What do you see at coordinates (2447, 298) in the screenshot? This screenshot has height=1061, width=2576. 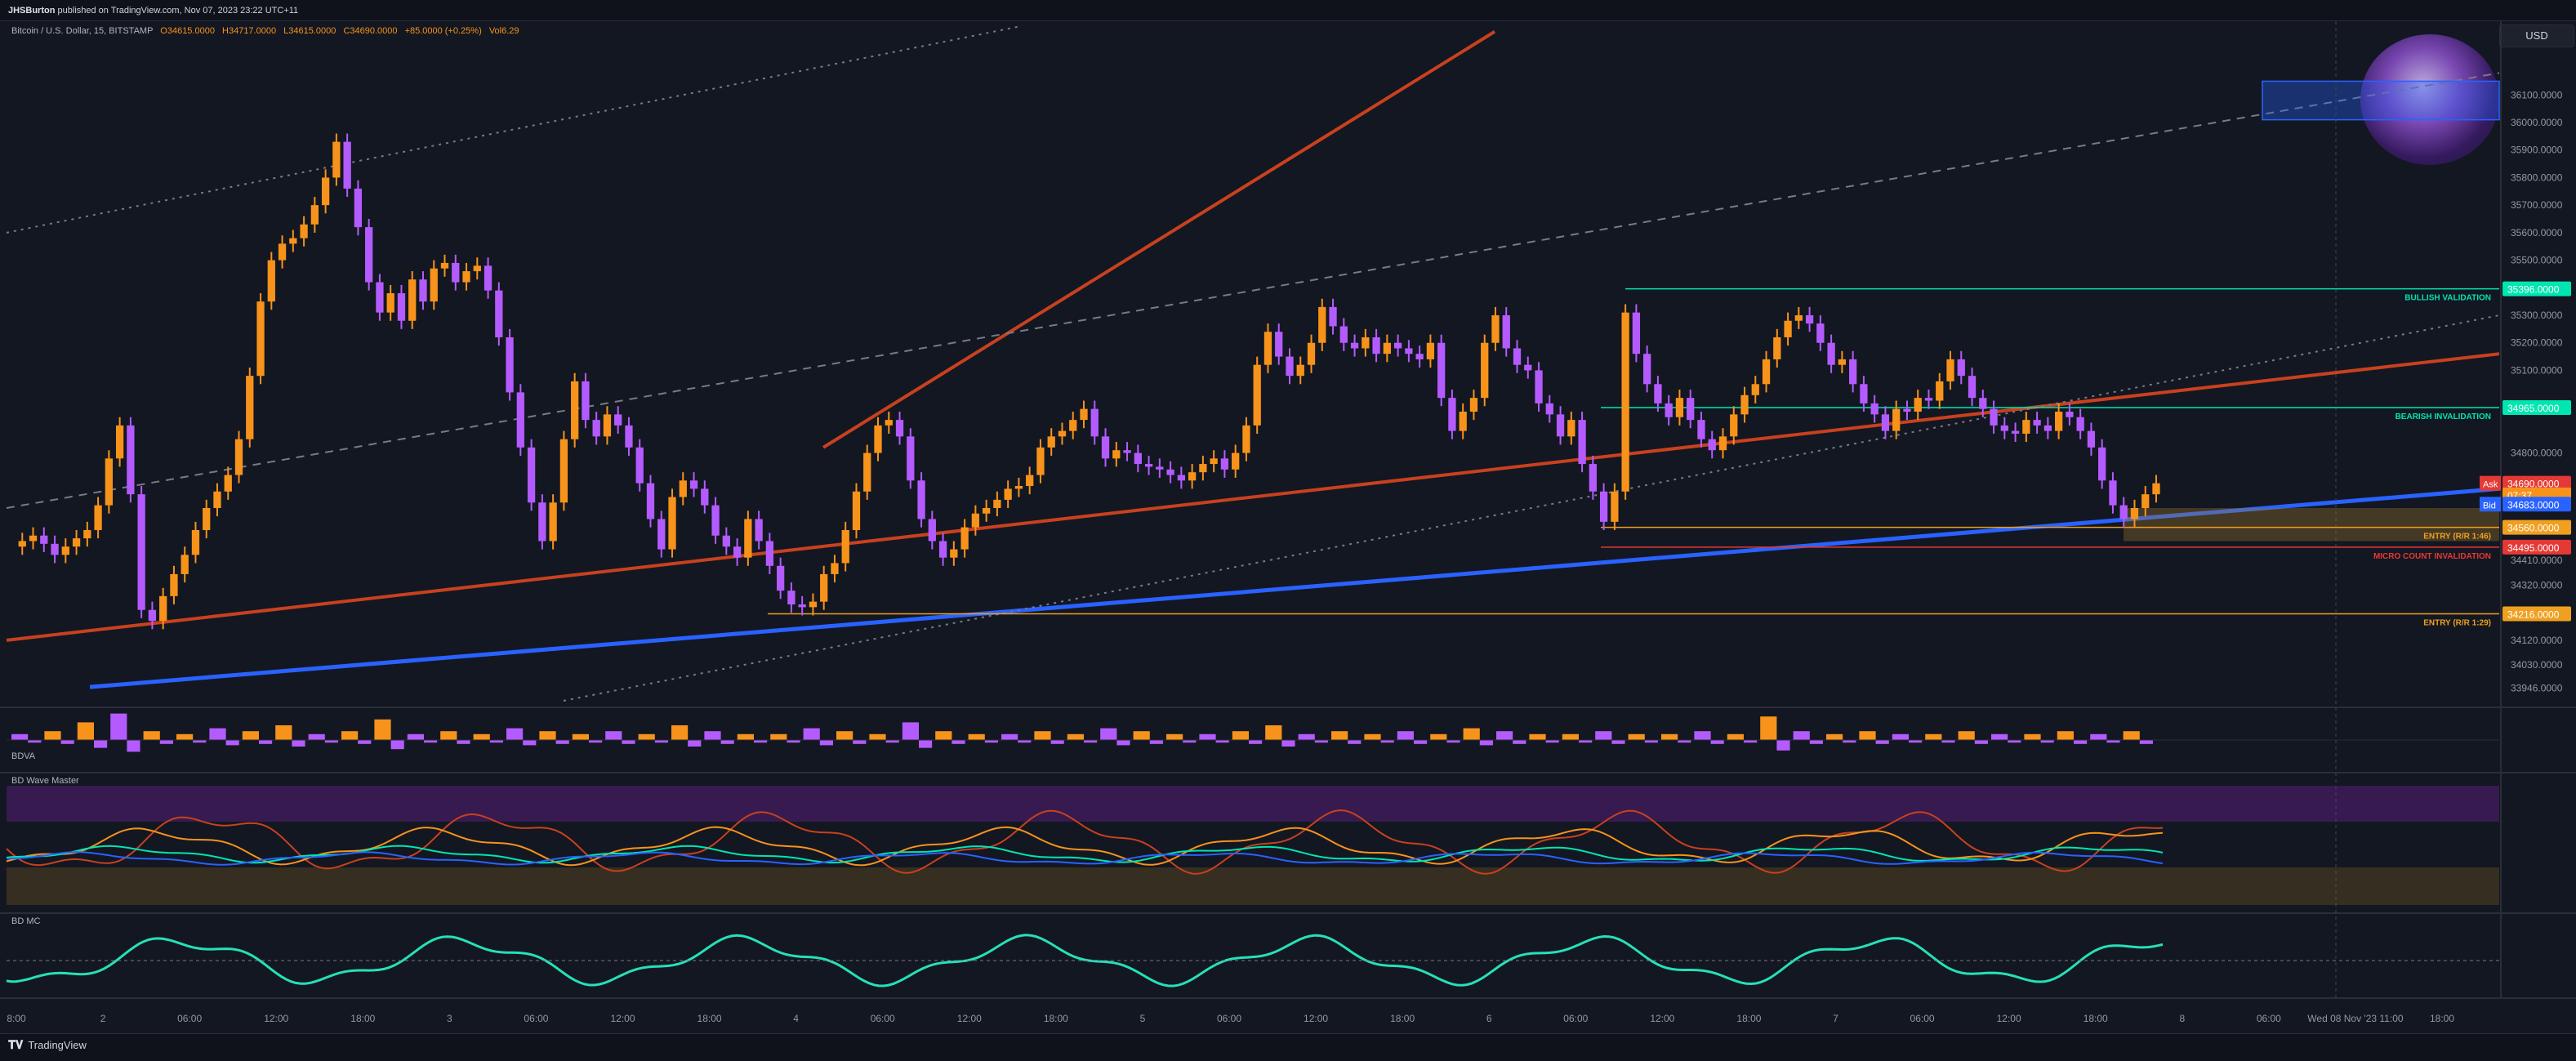 I see `level-label: BULLISH VALIDATION` at bounding box center [2447, 298].